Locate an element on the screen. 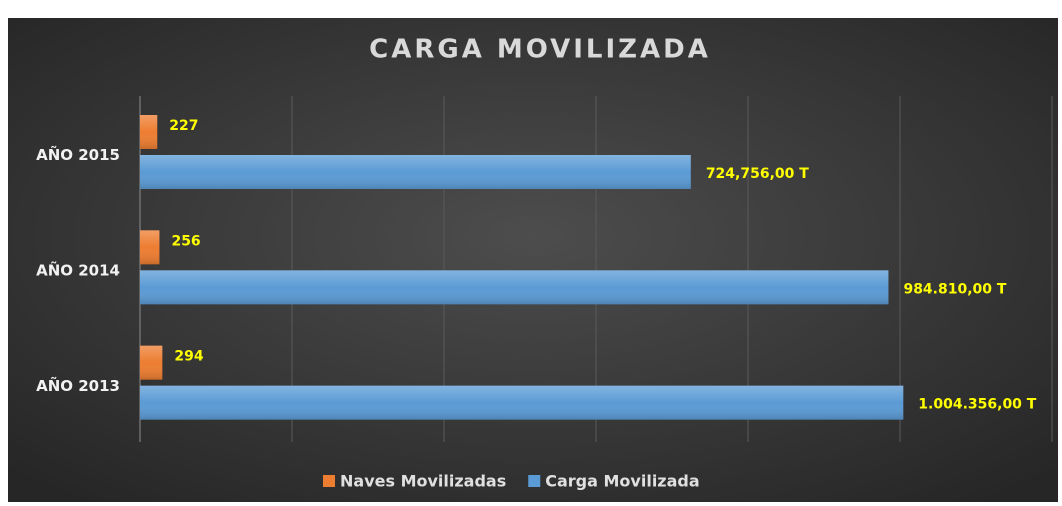 The image size is (1062, 506). data-label: 227 is located at coordinates (183, 126).